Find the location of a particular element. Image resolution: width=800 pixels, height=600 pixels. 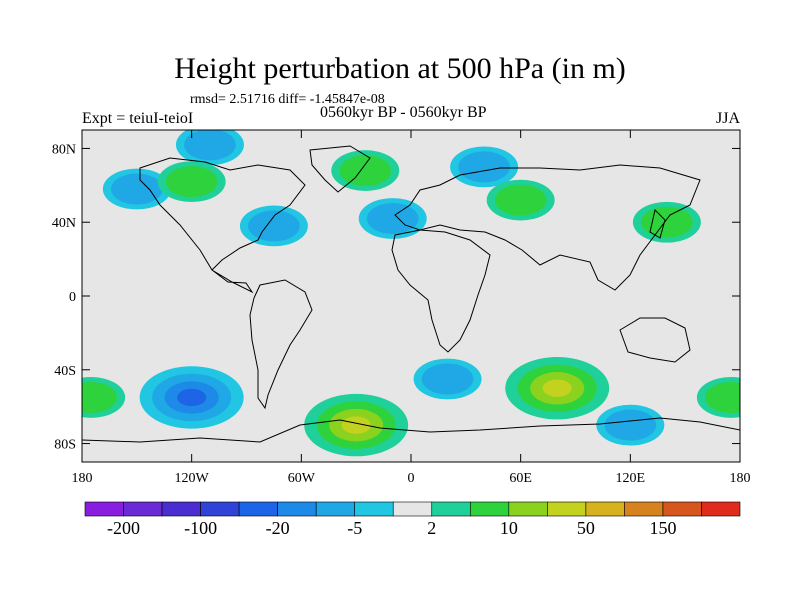

east-asia-positive-ring is located at coordinates (667, 222).